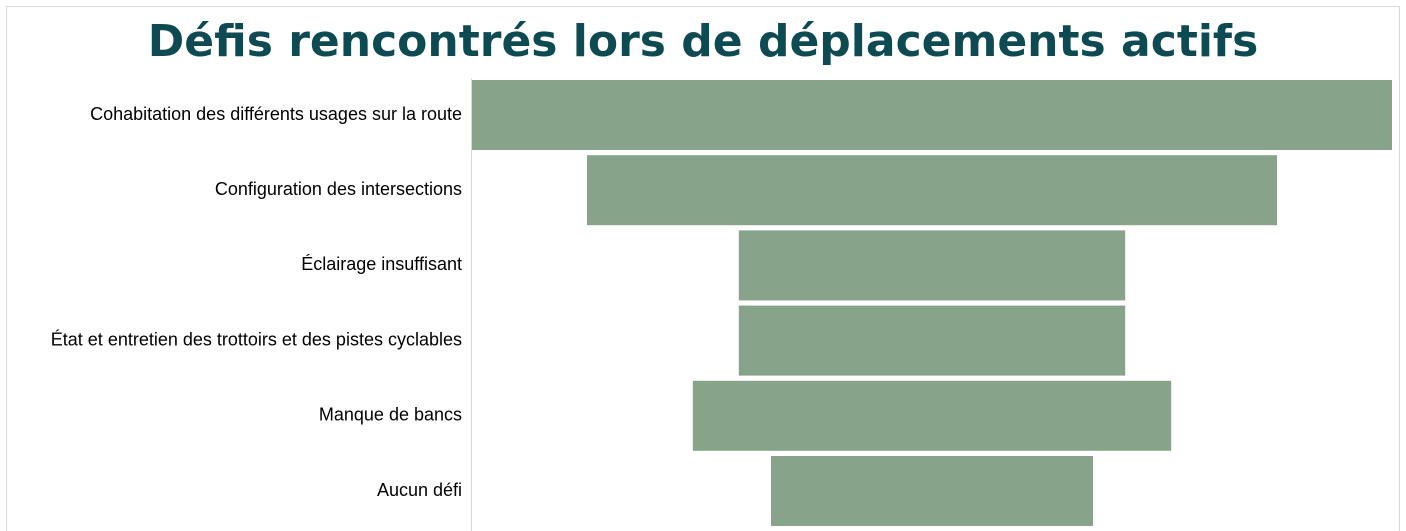 The height and width of the screenshot is (531, 1406). I want to click on category-label: Manque de bancs, so click(390, 415).